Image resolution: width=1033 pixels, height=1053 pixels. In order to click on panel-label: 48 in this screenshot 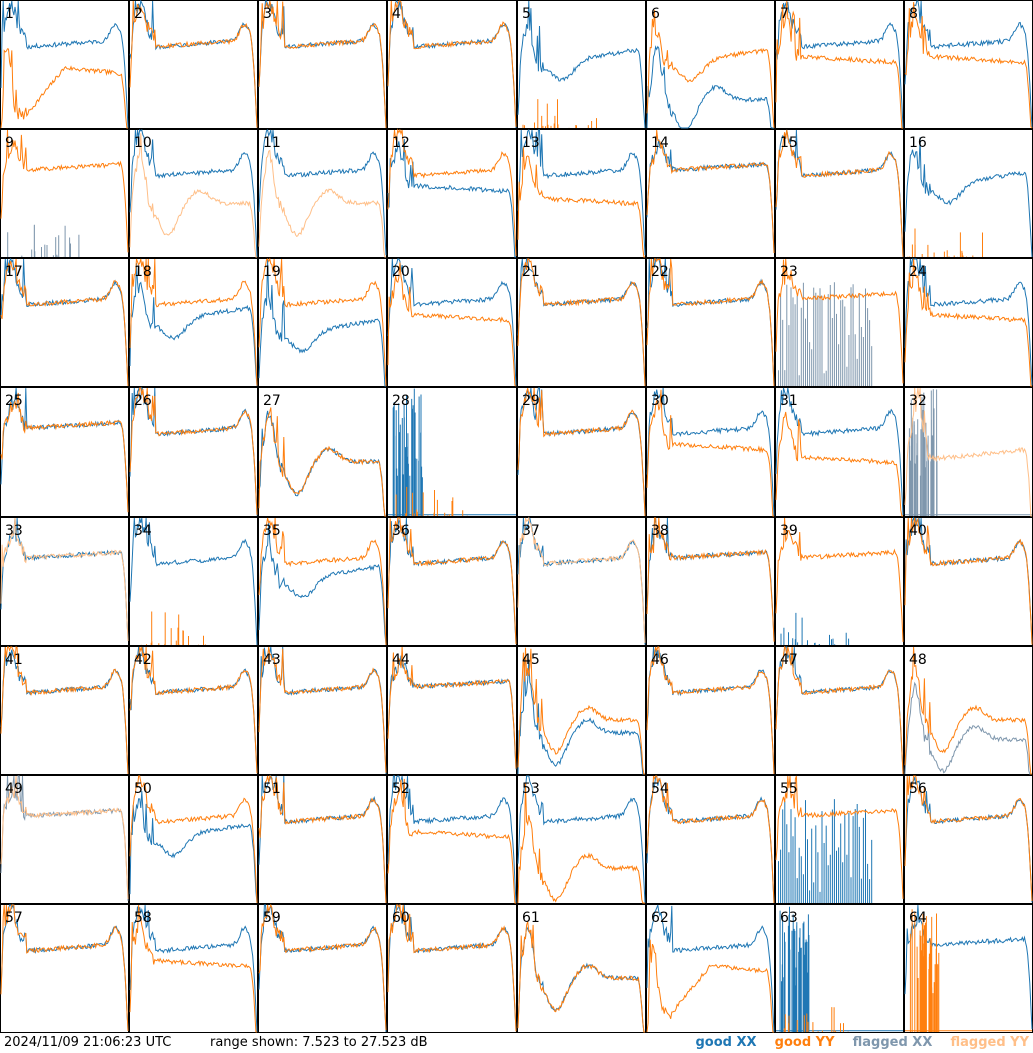, I will do `click(918, 660)`.